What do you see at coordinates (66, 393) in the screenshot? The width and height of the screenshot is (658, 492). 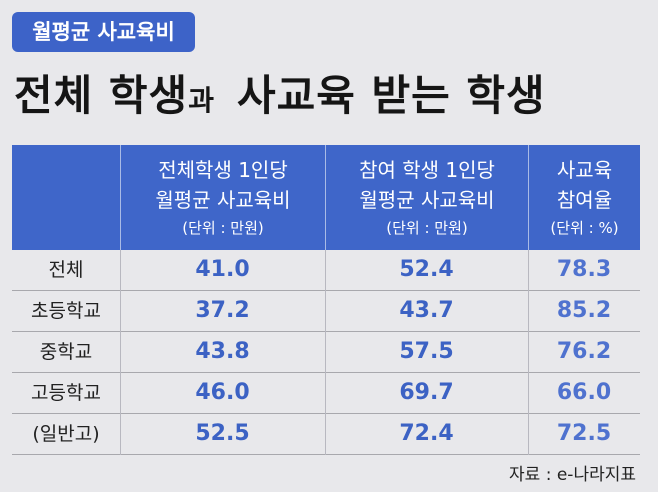 I see `row-label: 고등학교` at bounding box center [66, 393].